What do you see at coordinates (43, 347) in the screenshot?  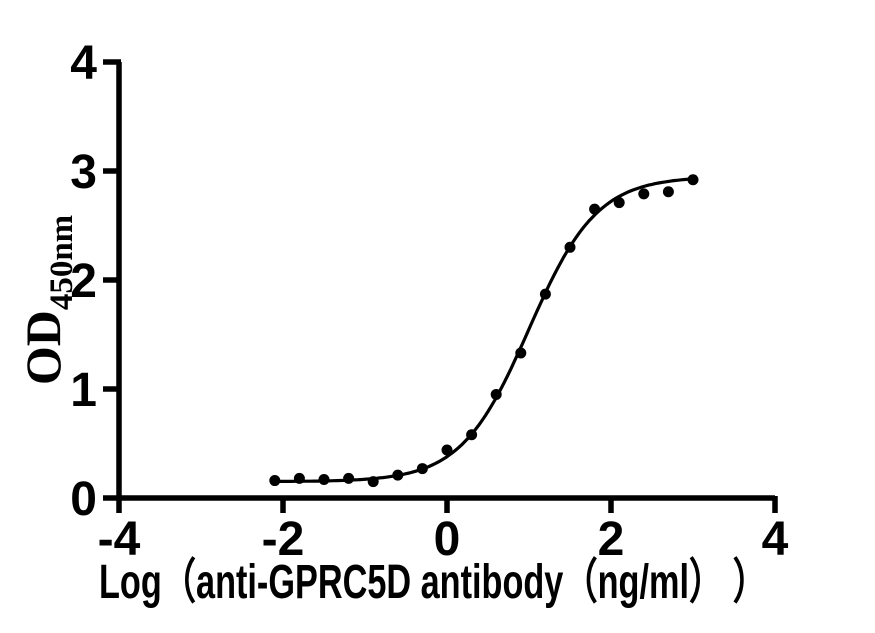 I see `y-axis-label-main: OD` at bounding box center [43, 347].